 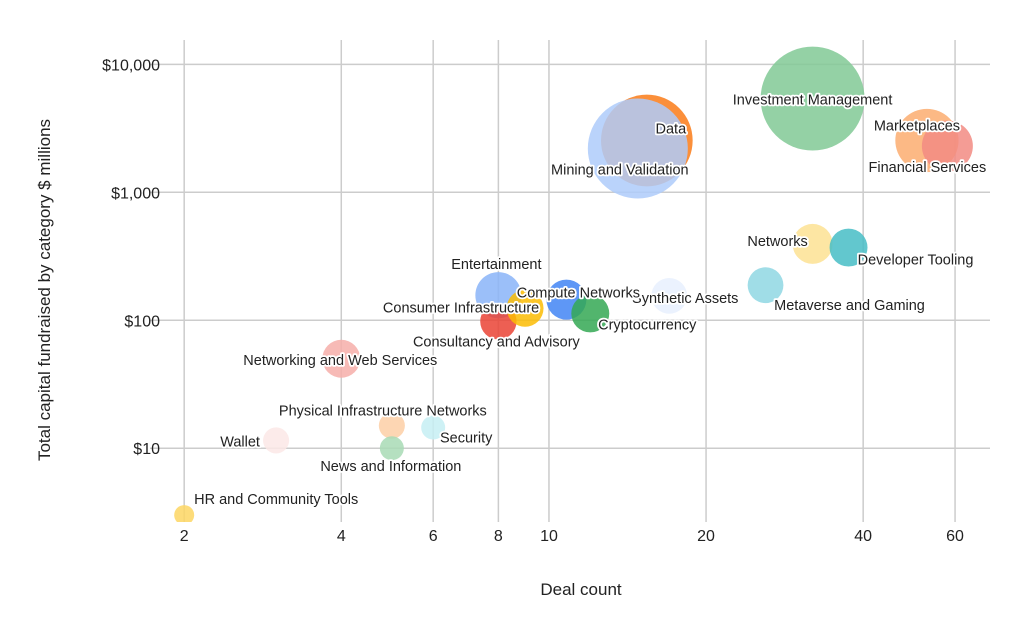 I want to click on x-tick-label: 40, so click(x=863, y=536).